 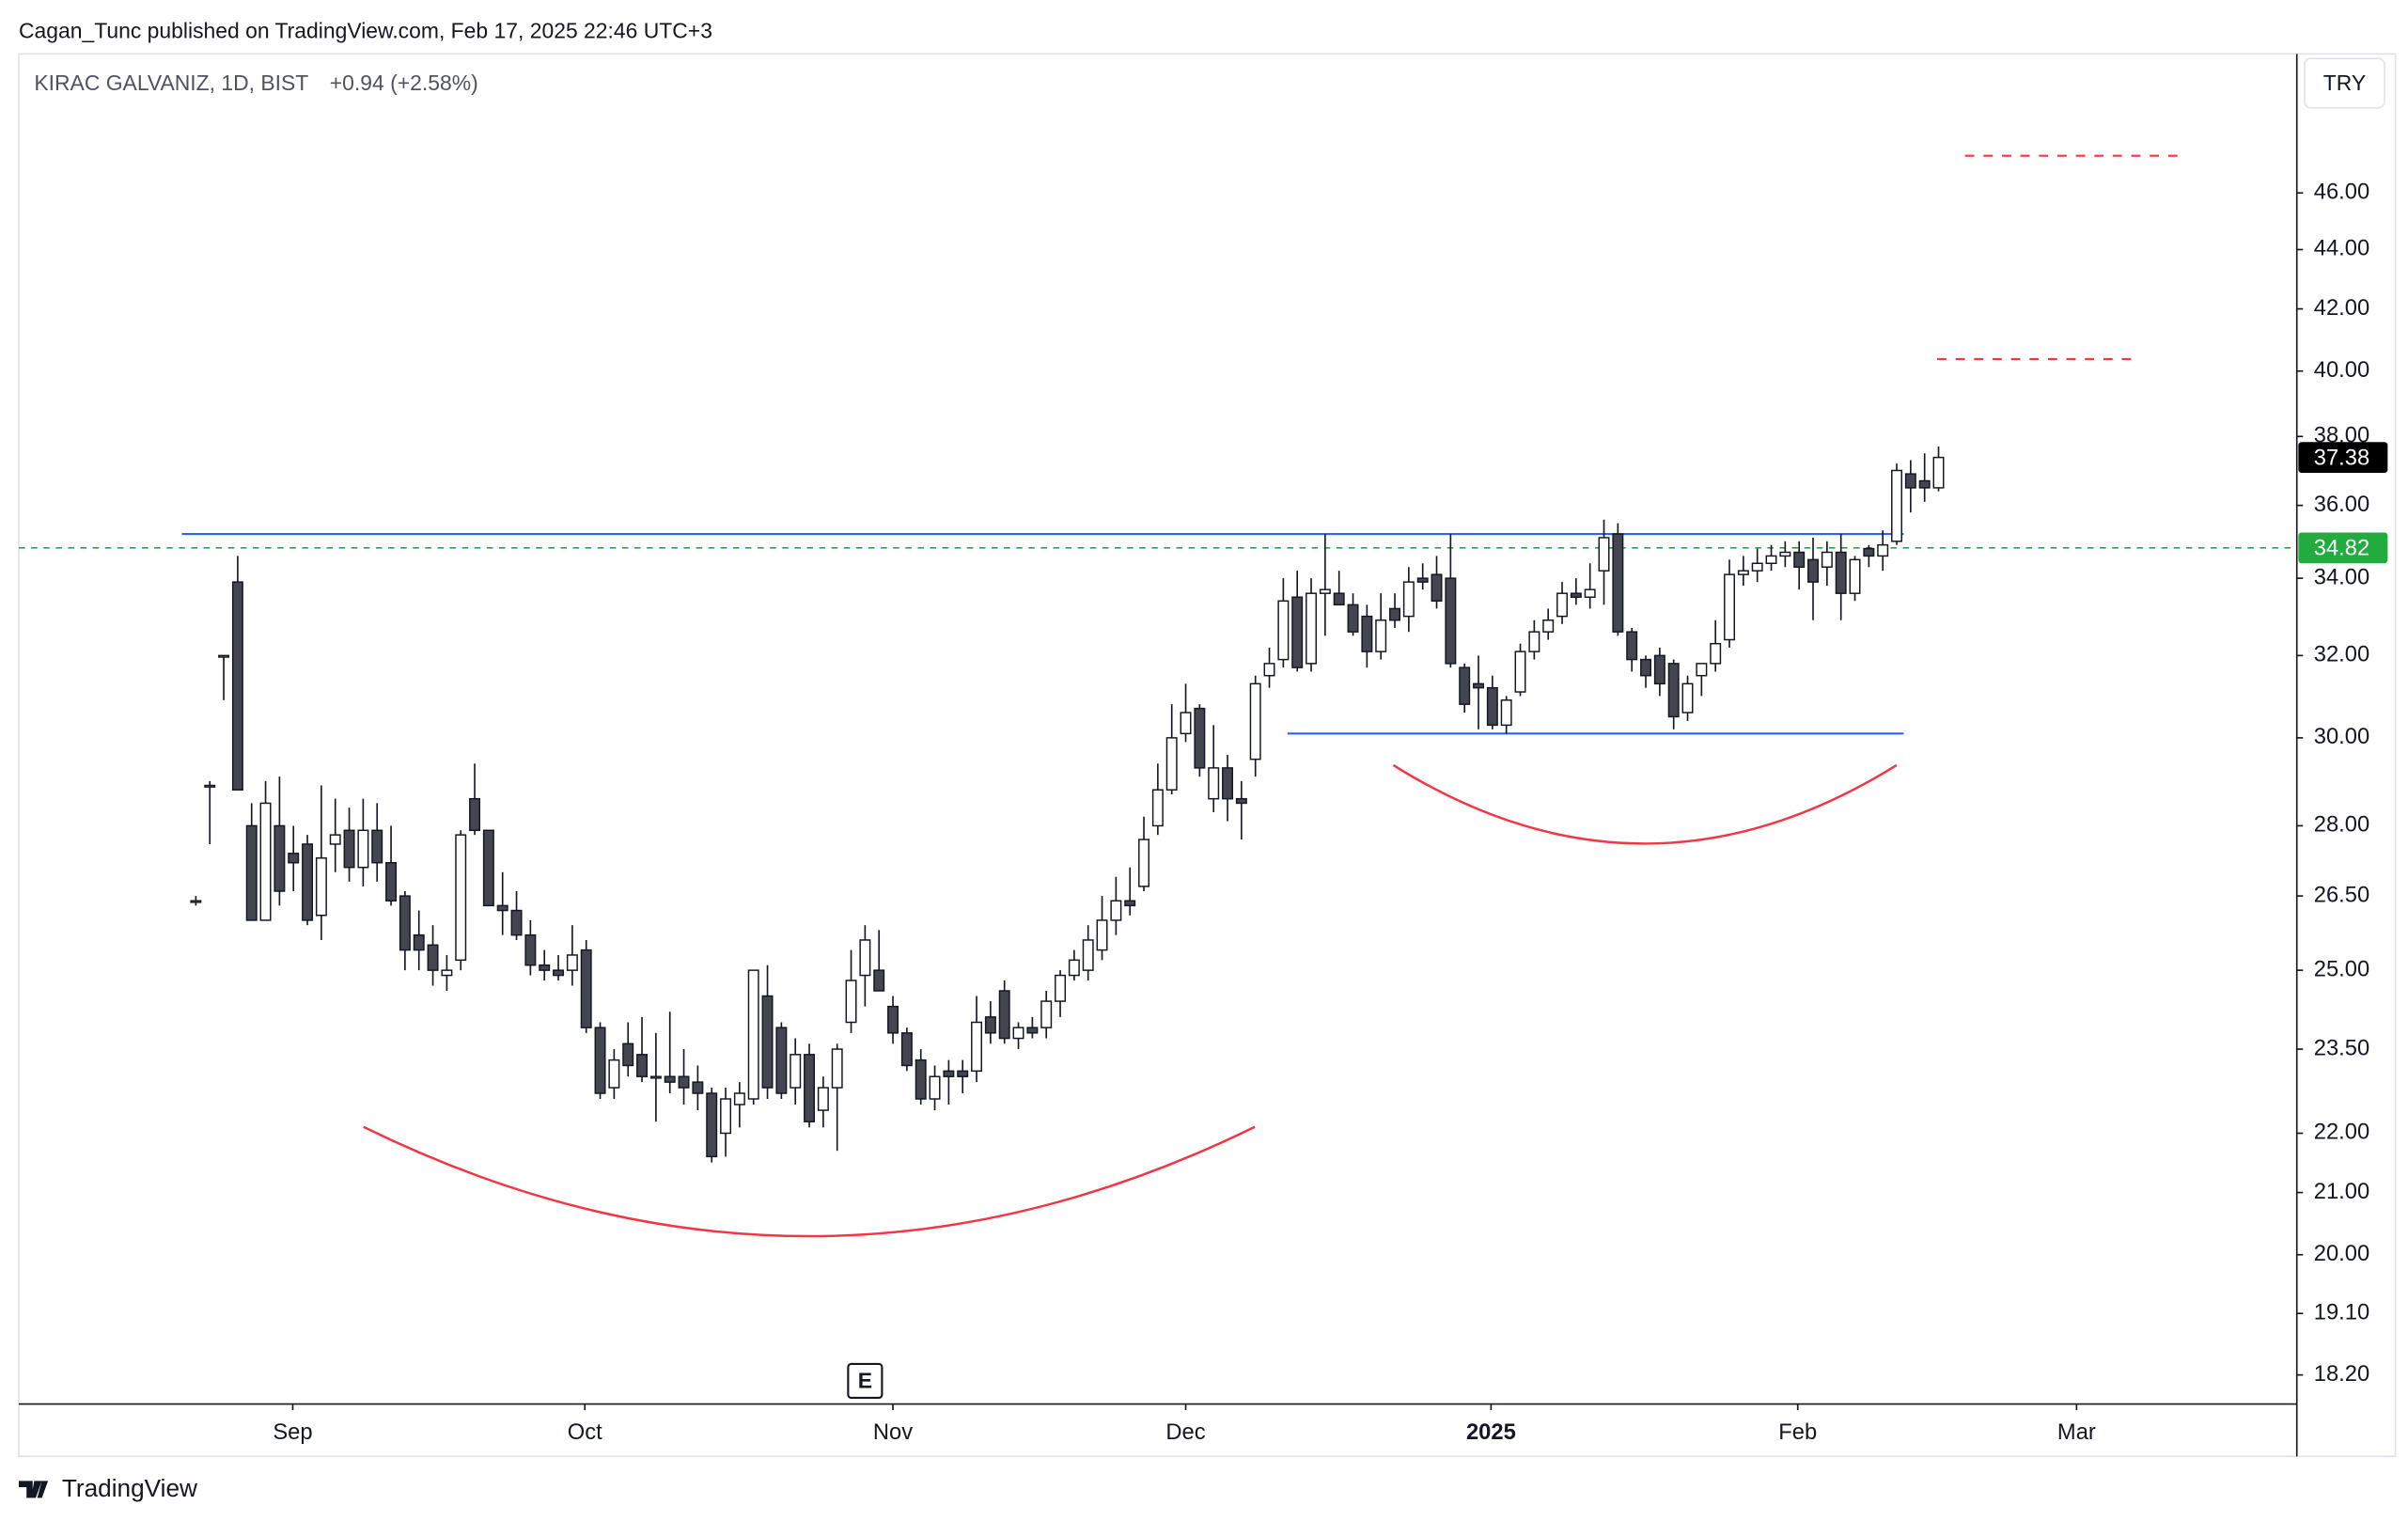 I want to click on y-tick-label: 22.00, so click(x=2341, y=1133).